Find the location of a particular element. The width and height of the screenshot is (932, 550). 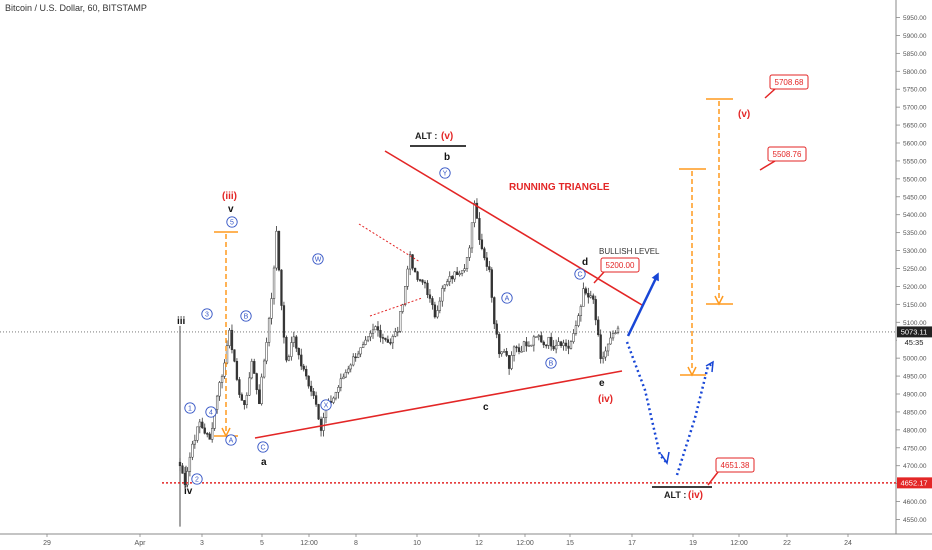

y-tick-label: 5900.00 is located at coordinates (915, 36).